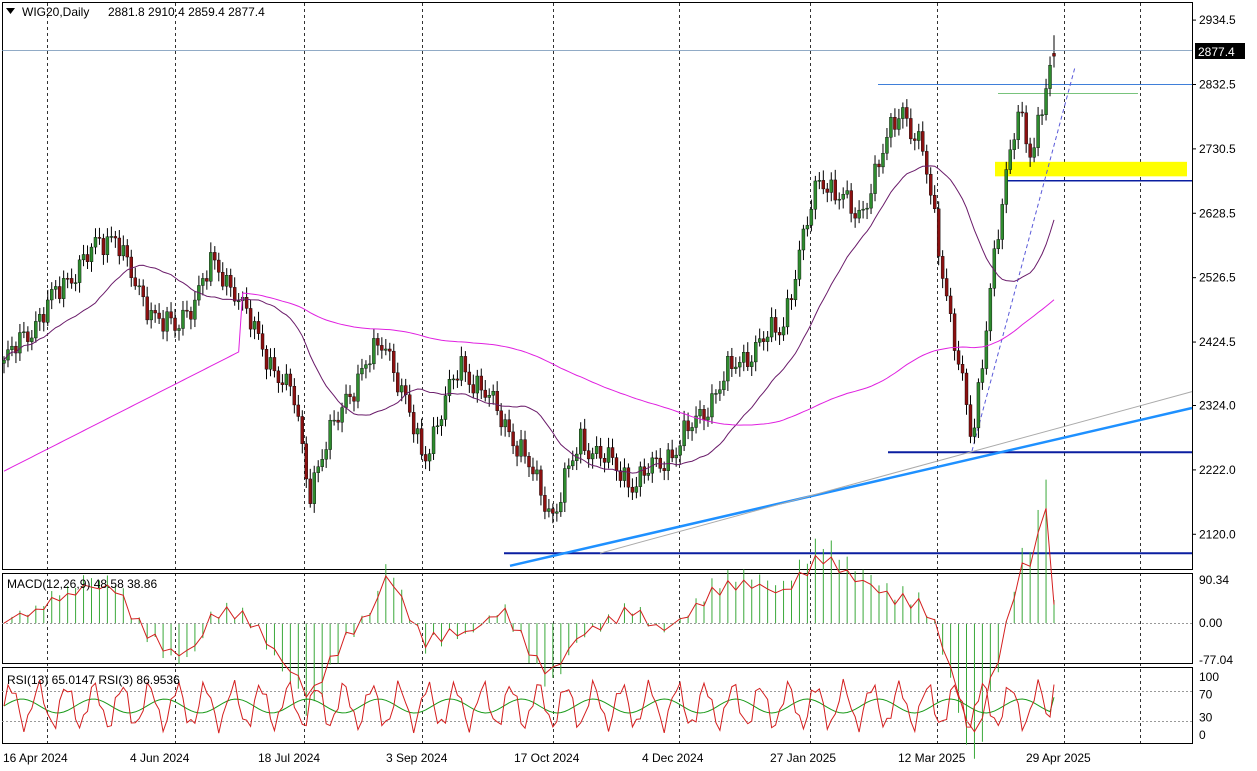  What do you see at coordinates (1209, 706) in the screenshot?
I see `rsi-y-axis: 100 70 30 0` at bounding box center [1209, 706].